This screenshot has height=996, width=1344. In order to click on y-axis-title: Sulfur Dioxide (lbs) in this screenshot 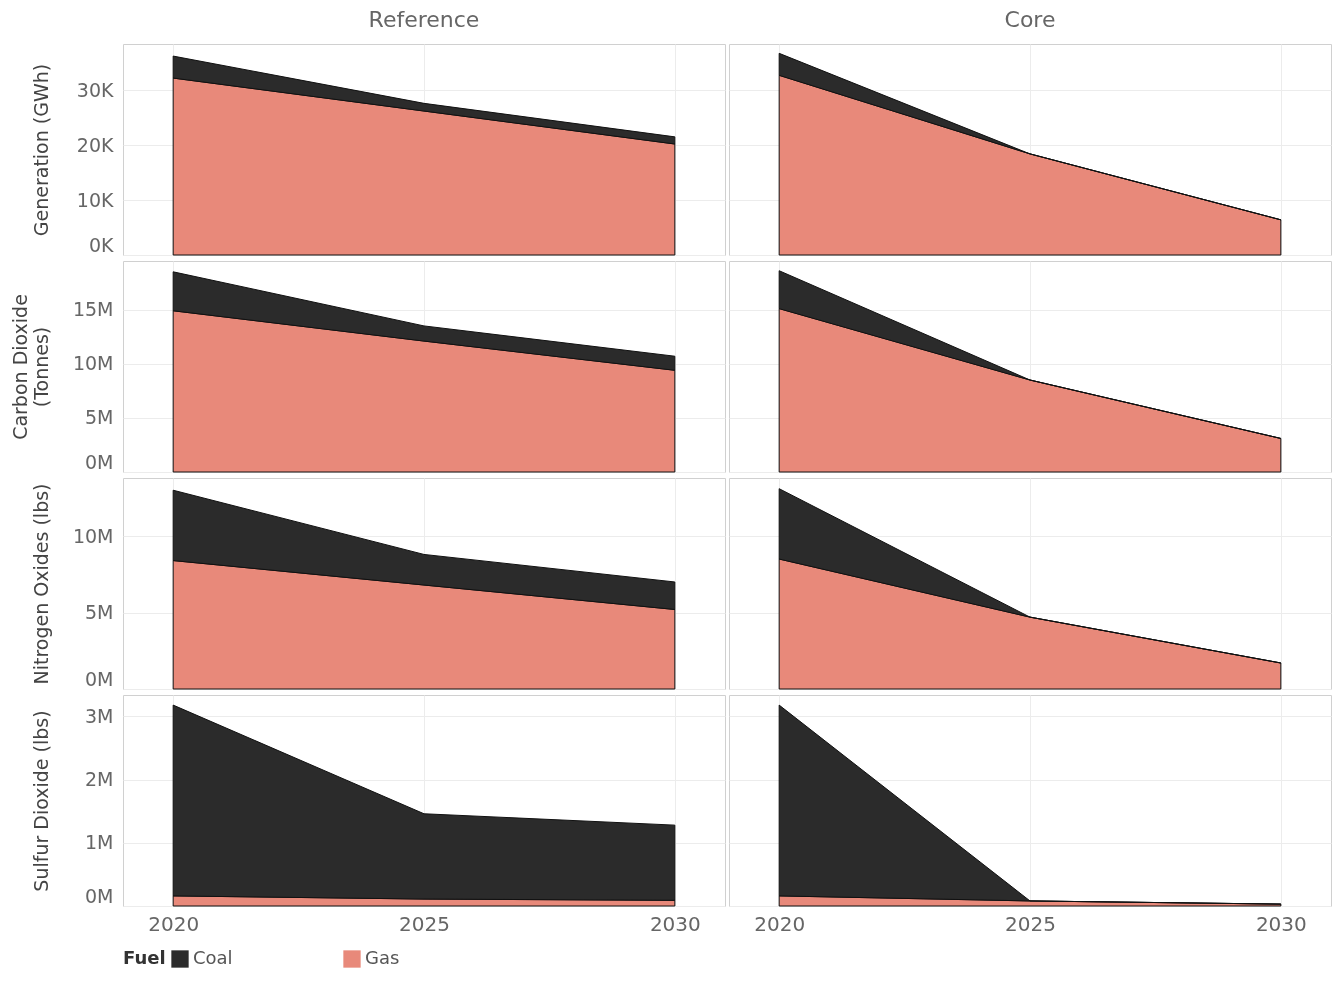, I will do `click(40, 801)`.